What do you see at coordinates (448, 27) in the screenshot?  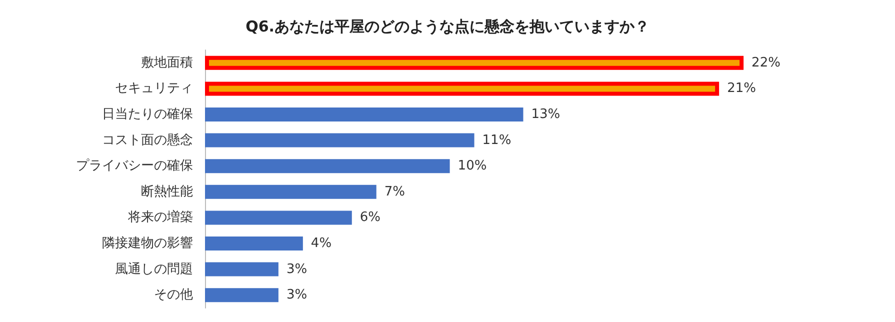 I see `chart-title: Q6.あなたは平屋のどのような点に懸念を抱いていますか？` at bounding box center [448, 27].